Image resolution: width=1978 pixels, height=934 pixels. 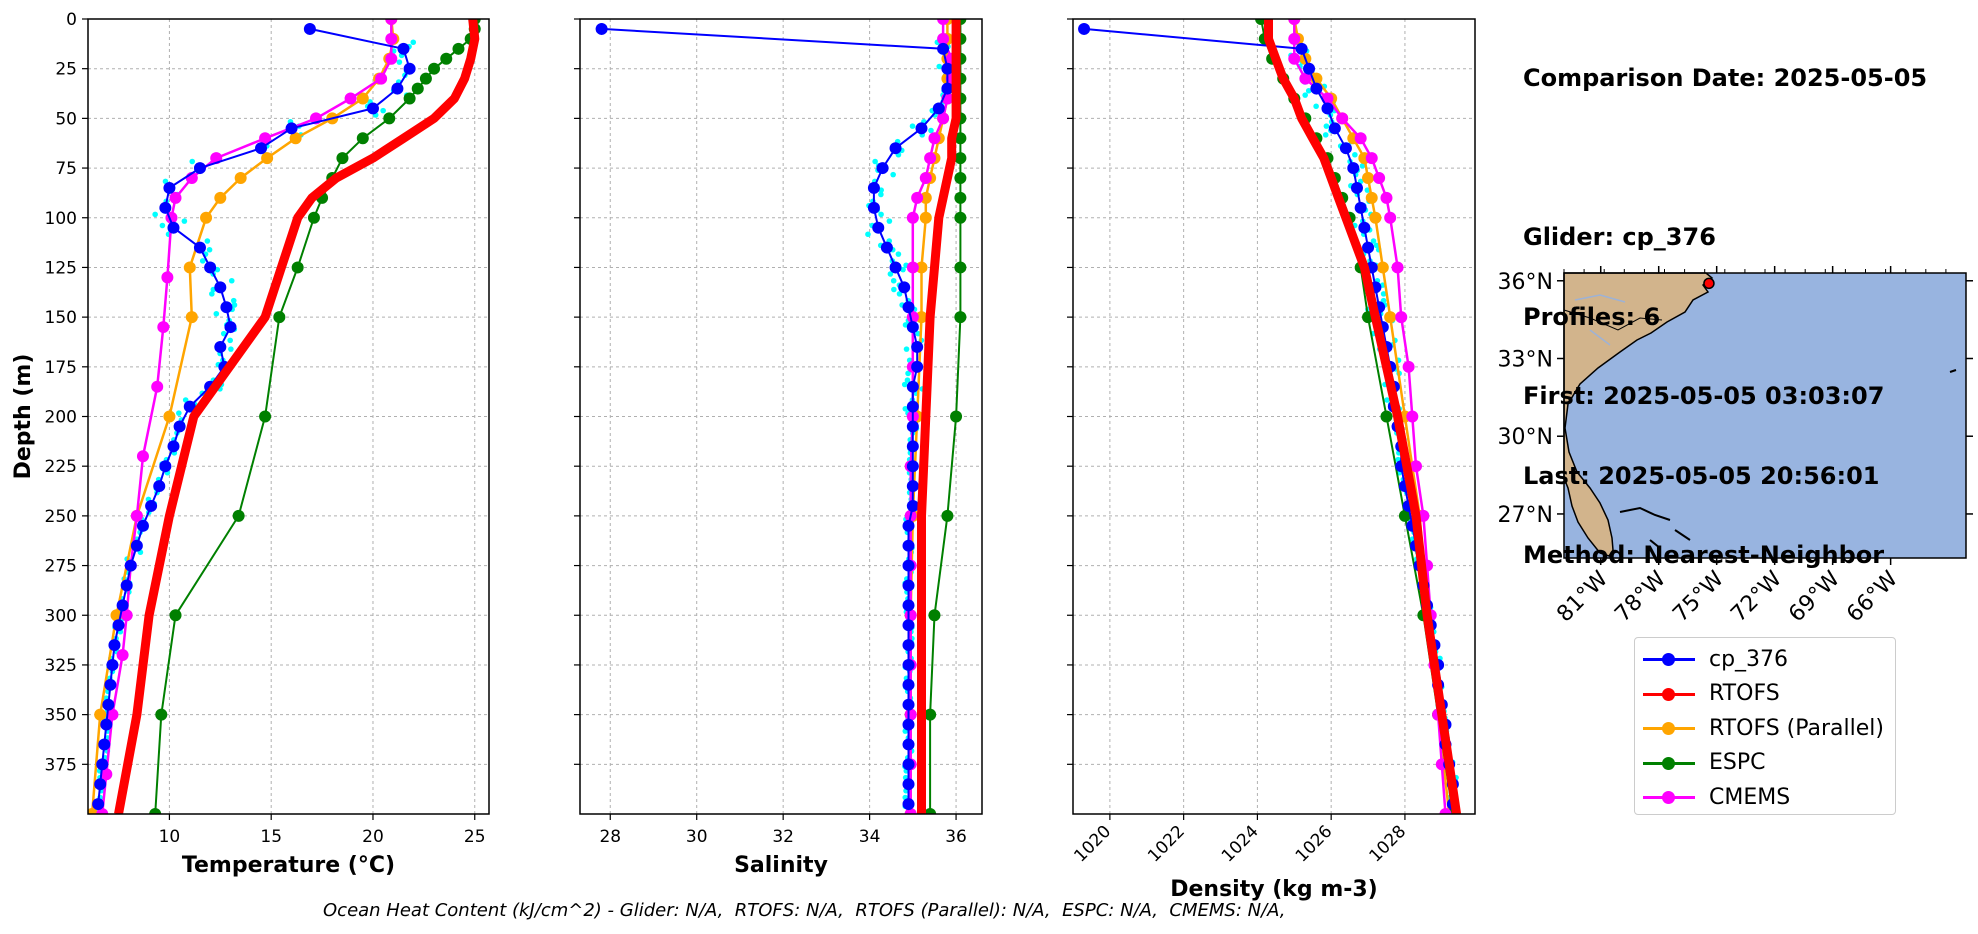 I want to click on x-axis-label: Temperature (°C), so click(x=288, y=865).